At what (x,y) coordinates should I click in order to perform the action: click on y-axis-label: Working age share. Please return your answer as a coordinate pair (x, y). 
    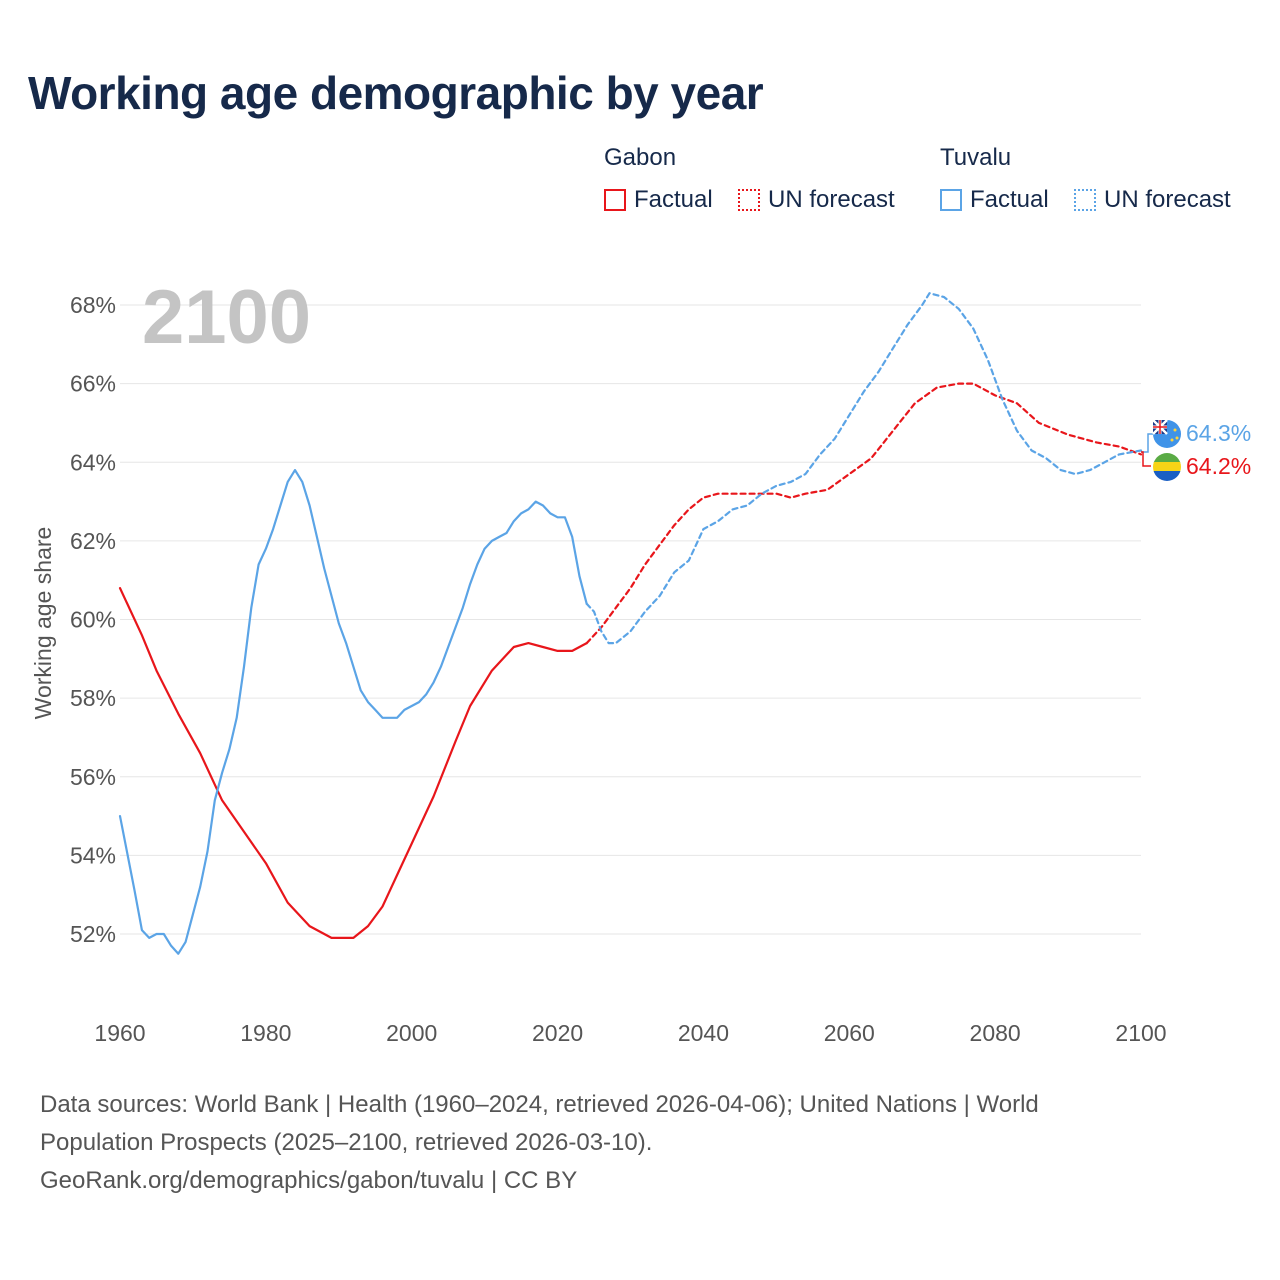
    Looking at the image, I should click on (43, 623).